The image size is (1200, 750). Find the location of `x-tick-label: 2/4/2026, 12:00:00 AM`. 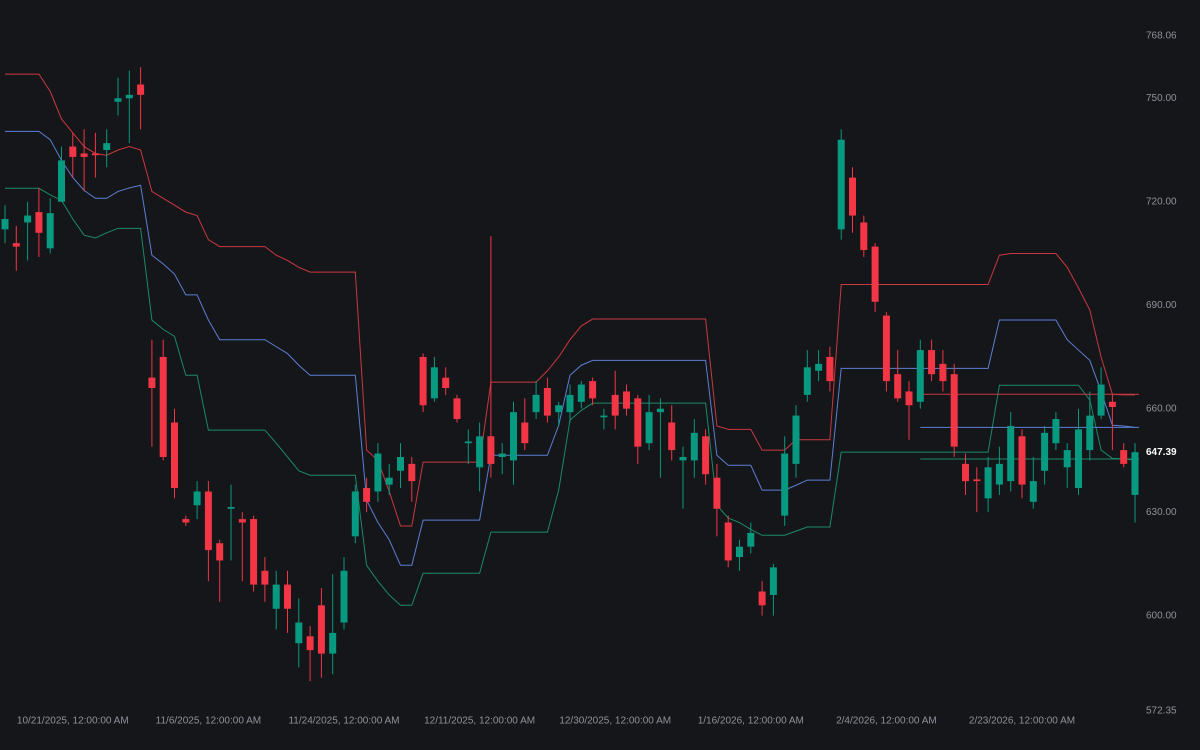

x-tick-label: 2/4/2026, 12:00:00 AM is located at coordinates (886, 721).